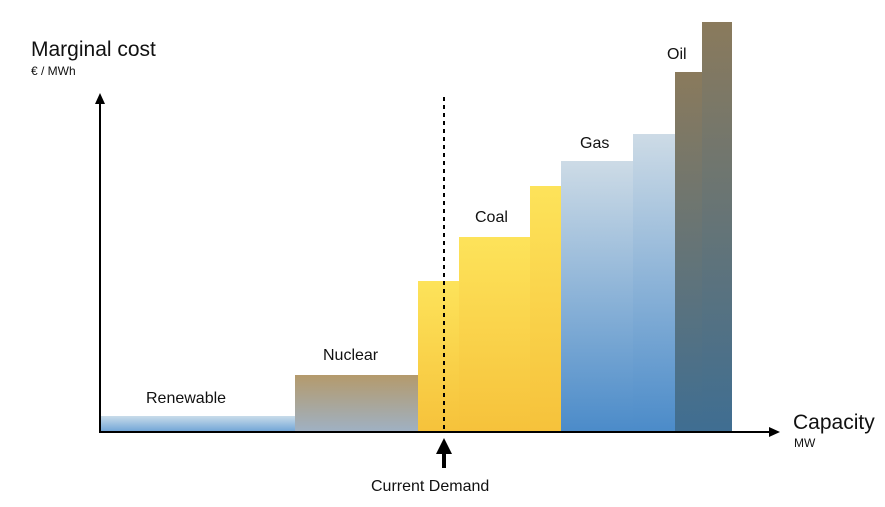 The width and height of the screenshot is (885, 507). Describe the element at coordinates (53, 71) in the screenshot. I see `y-axis-unit: € / MWh` at that location.